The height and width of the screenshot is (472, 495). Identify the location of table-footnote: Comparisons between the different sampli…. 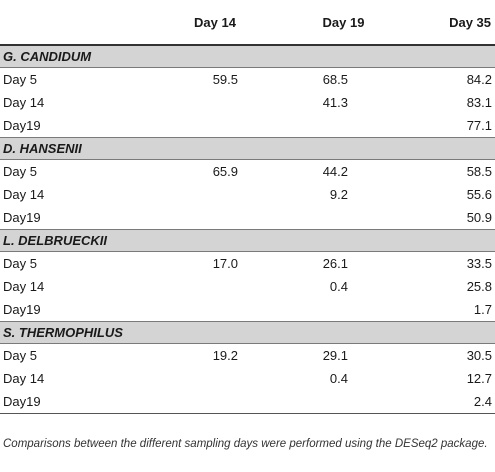
(245, 444).